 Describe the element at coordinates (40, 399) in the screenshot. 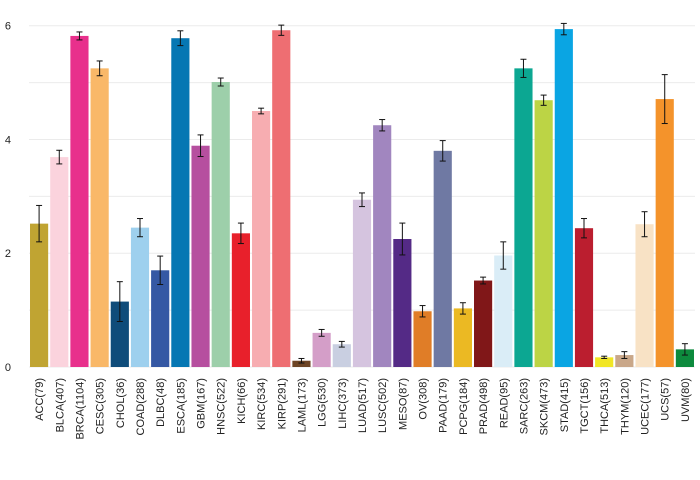

I see `x-tick-label: ACC(79)` at that location.